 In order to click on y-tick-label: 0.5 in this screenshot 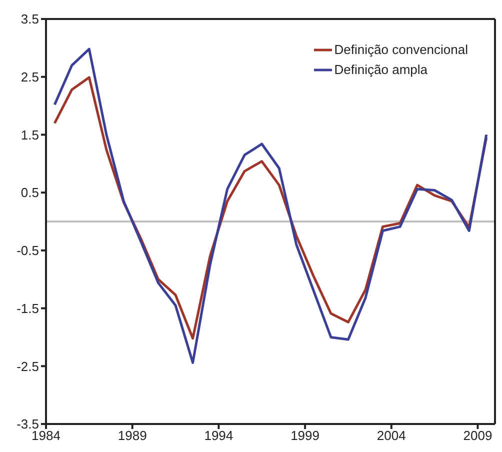, I will do `click(29, 192)`.